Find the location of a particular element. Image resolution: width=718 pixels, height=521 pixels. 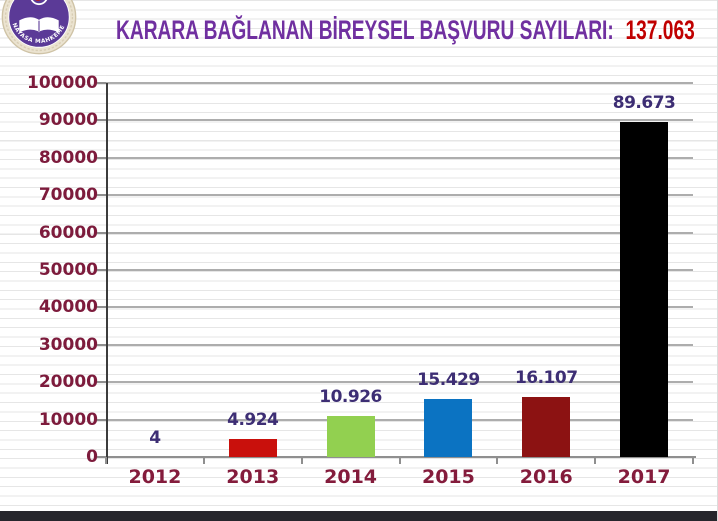

y-axis-label: 40000 is located at coordinates (68, 307).